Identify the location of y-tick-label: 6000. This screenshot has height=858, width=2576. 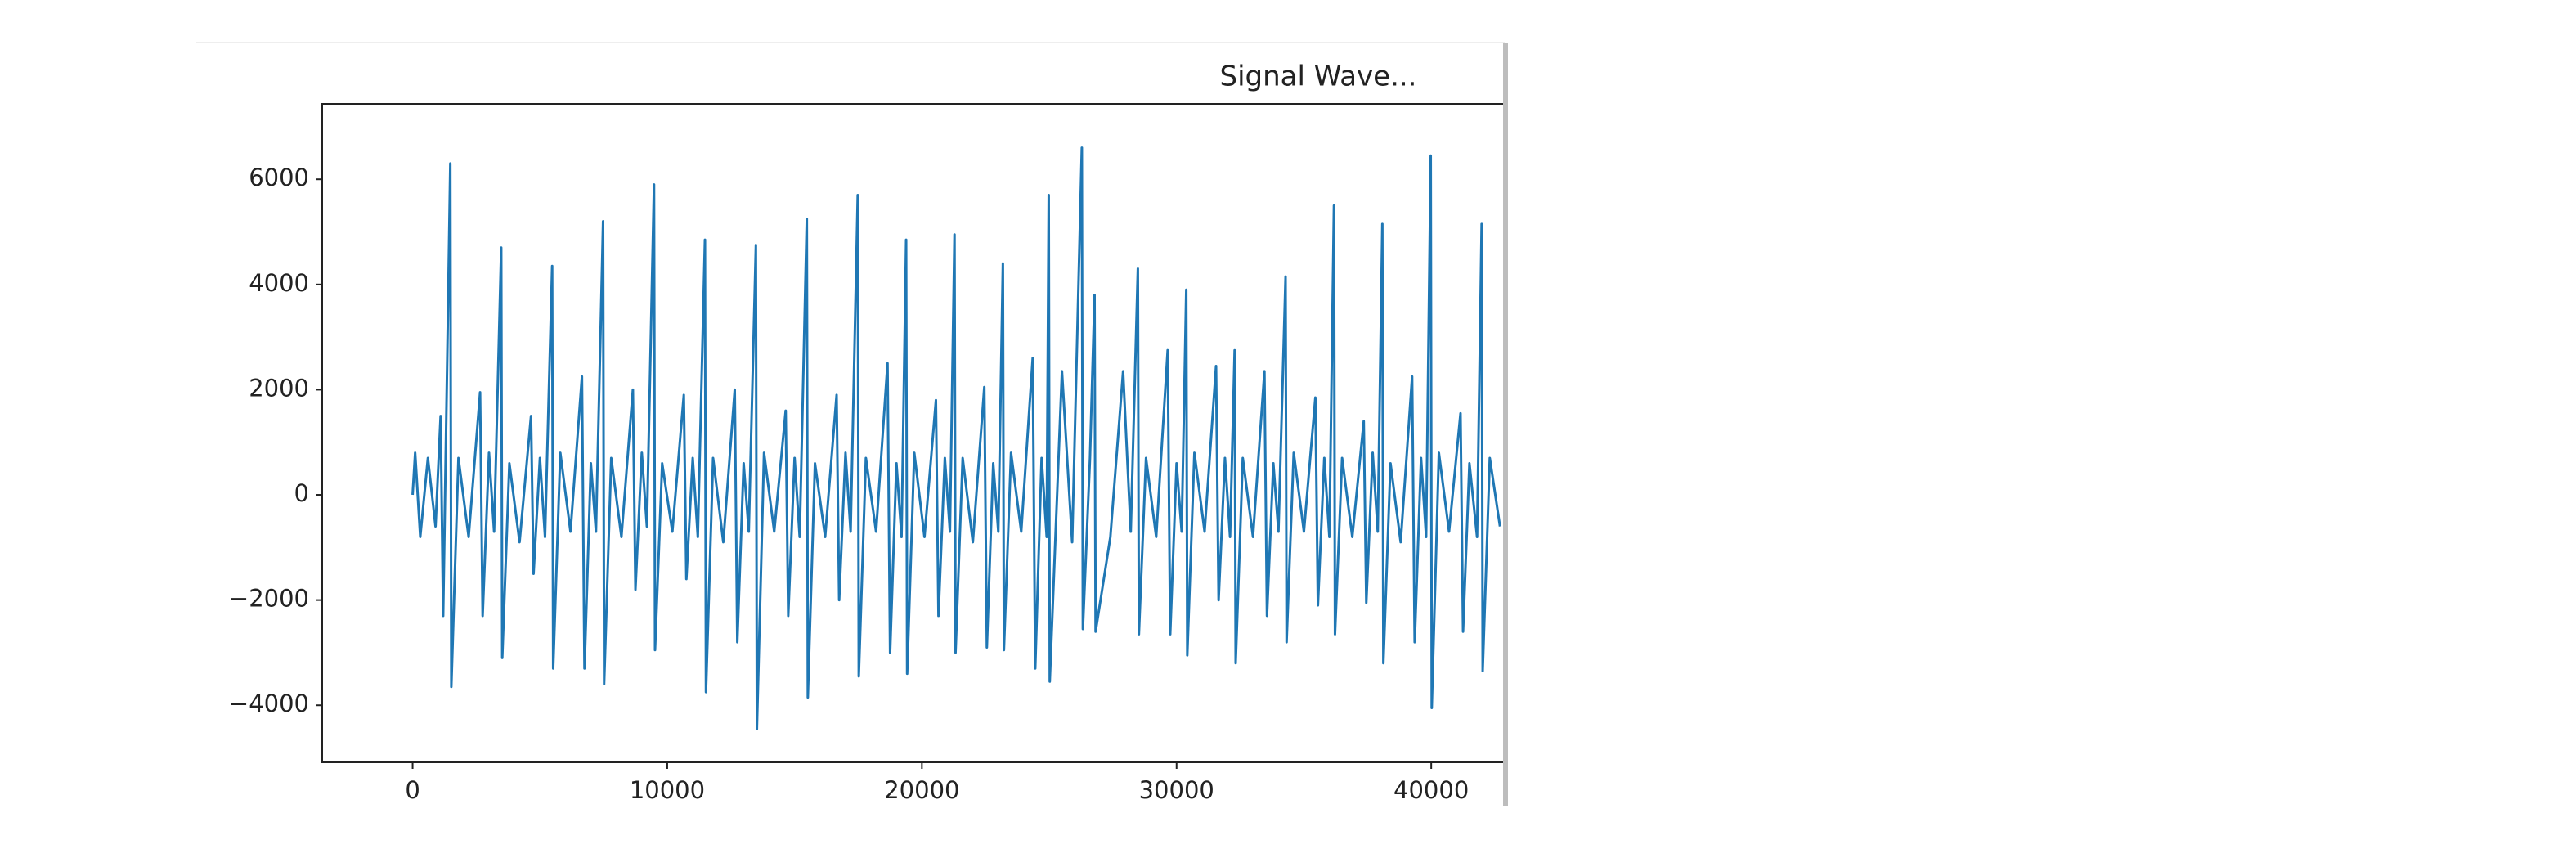
(279, 177).